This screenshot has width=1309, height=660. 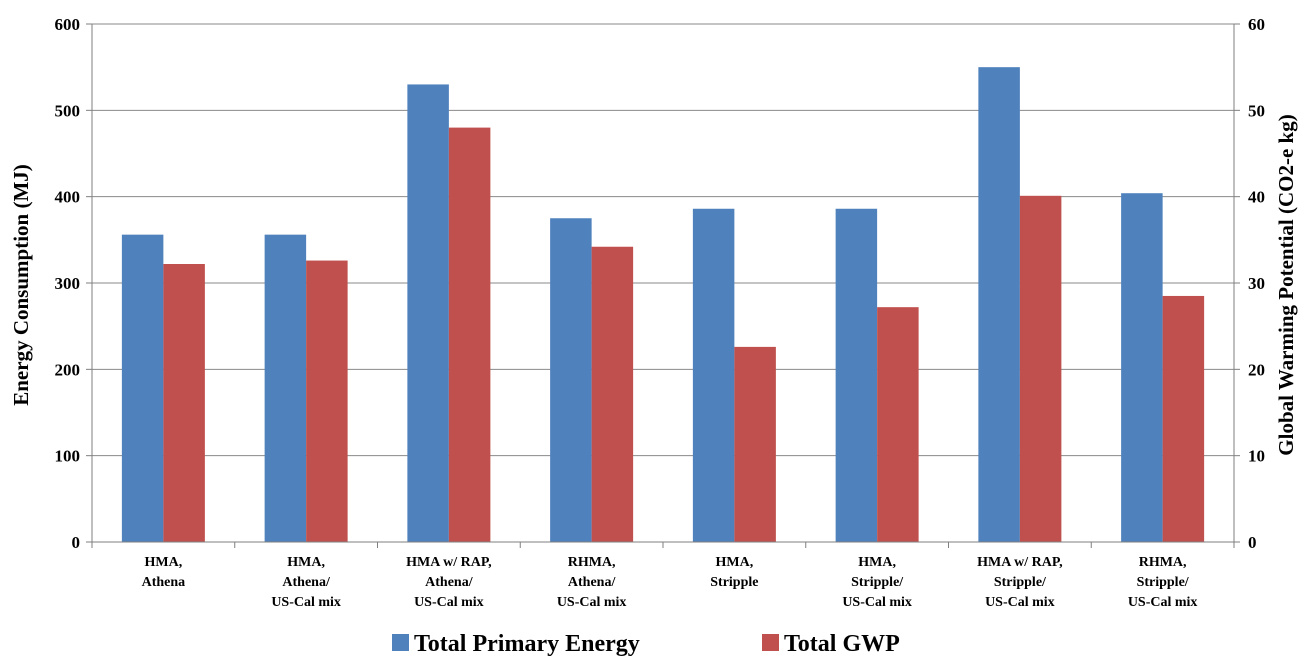 What do you see at coordinates (164, 572) in the screenshot?
I see `category-label: HMA, Athena` at bounding box center [164, 572].